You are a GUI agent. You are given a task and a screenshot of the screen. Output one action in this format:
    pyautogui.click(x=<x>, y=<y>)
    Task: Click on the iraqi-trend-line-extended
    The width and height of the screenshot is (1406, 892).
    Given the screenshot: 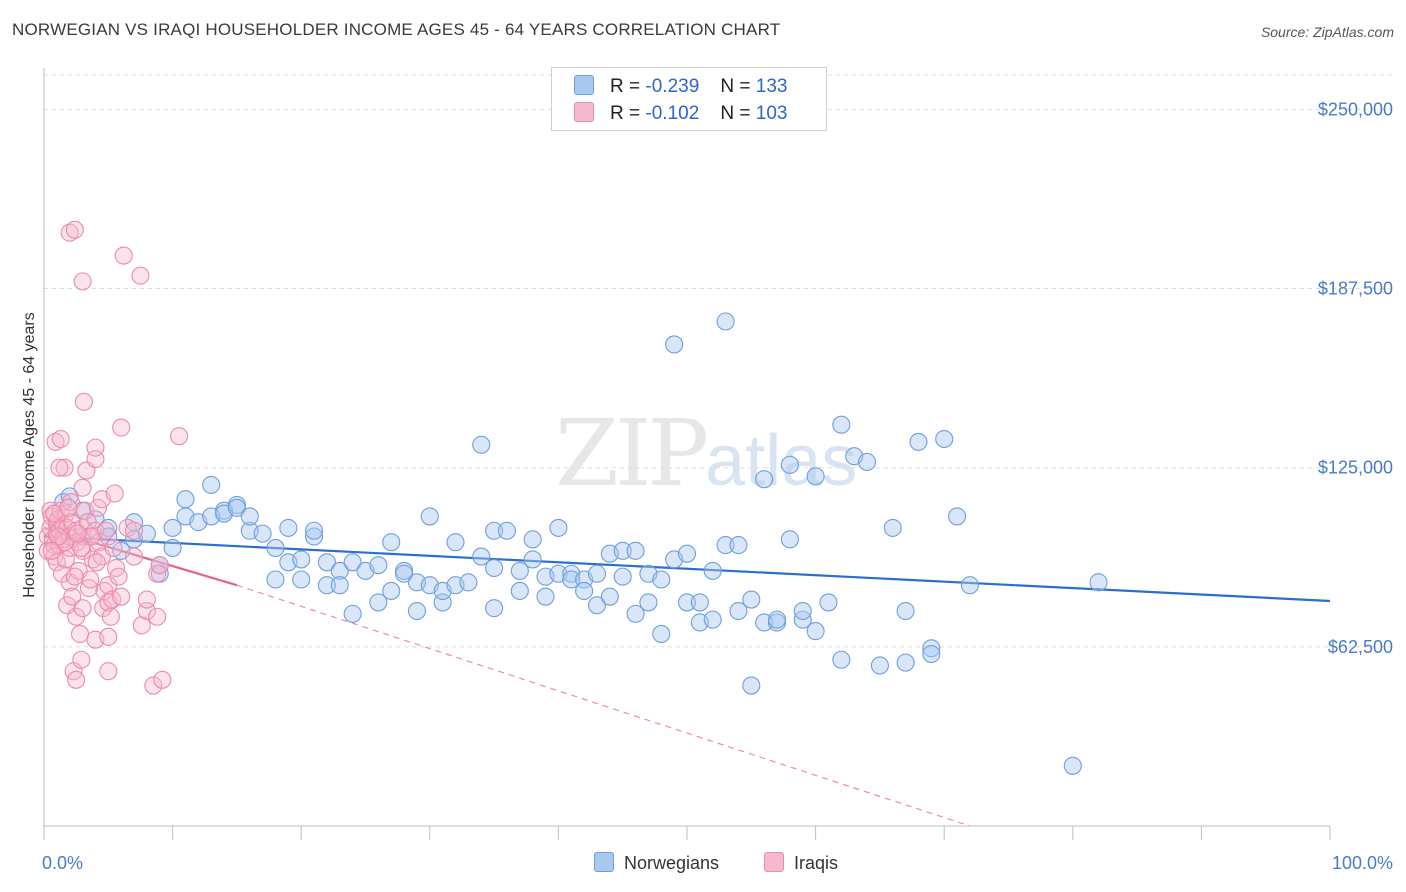 What is the action you would take?
    pyautogui.click(x=603, y=705)
    